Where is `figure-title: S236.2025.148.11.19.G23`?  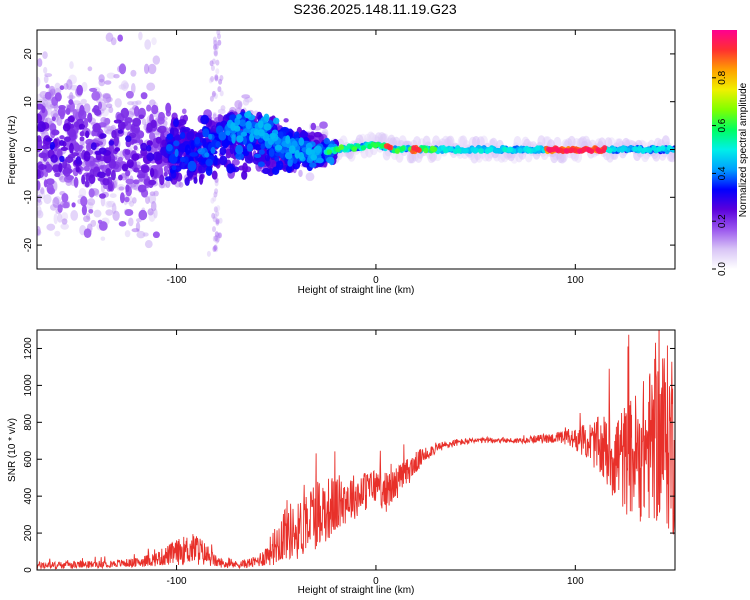
figure-title: S236.2025.148.11.19.G23 is located at coordinates (374, 9).